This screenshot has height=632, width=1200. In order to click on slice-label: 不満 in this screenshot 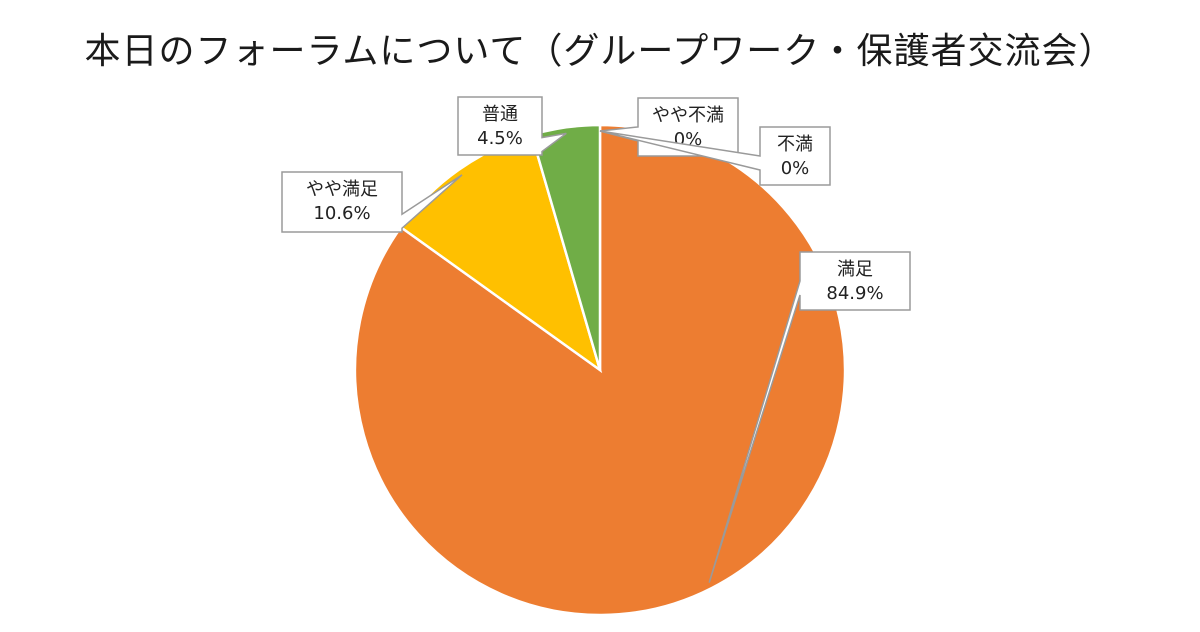, I will do `click(795, 144)`.